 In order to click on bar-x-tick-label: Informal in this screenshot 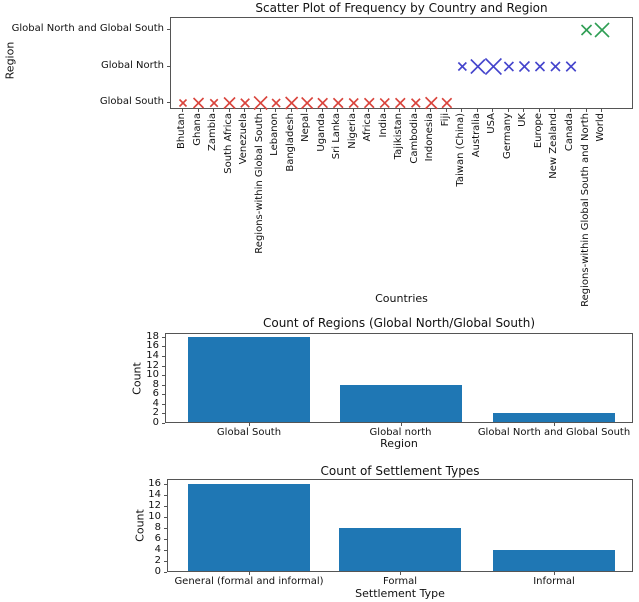, I will do `click(554, 581)`.